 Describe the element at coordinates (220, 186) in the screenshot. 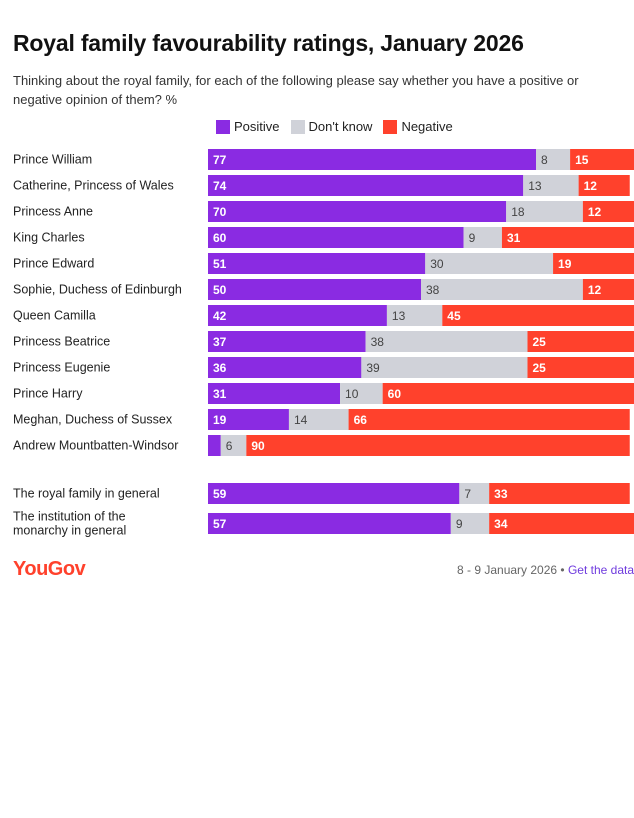

I see `data-label-positive-catherine-princess-of-wales: 74` at that location.